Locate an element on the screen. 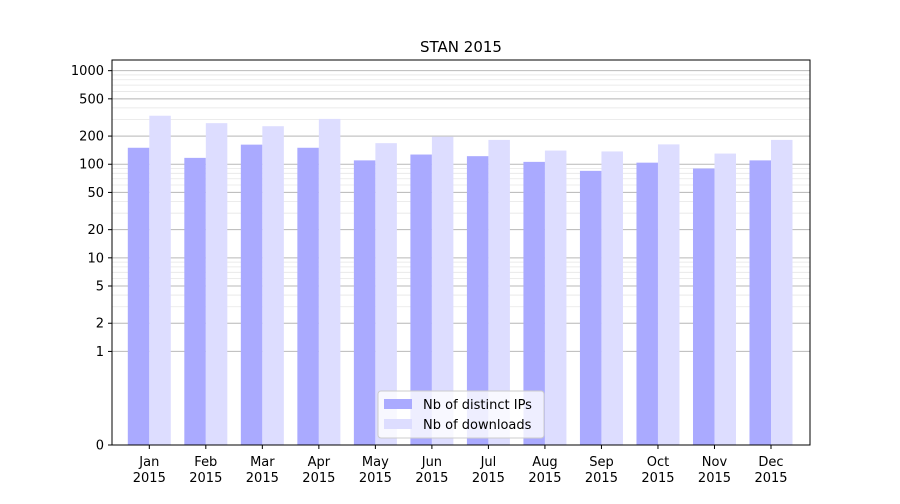 The width and height of the screenshot is (900, 504). y-tick-label: 5 is located at coordinates (100, 287).